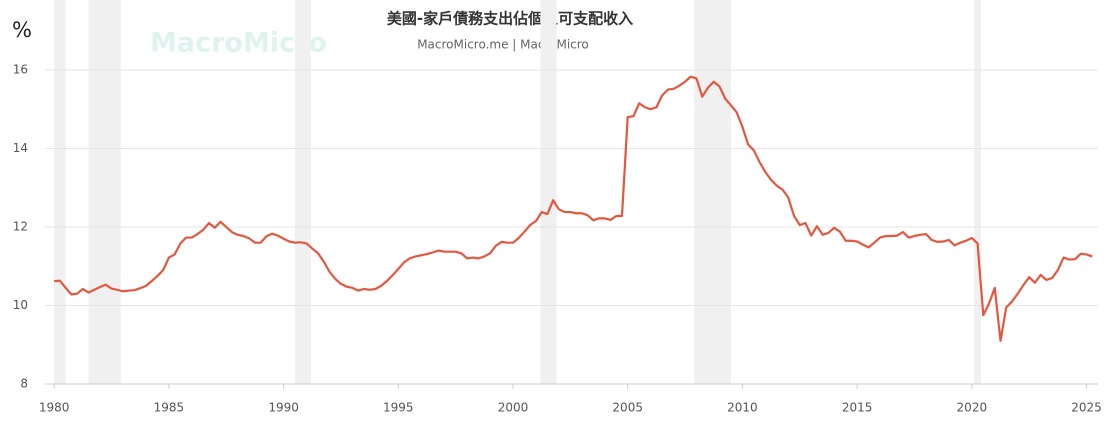  I want to click on chart-subtitle: MacroMicro.me | MacroMicro, so click(503, 45).